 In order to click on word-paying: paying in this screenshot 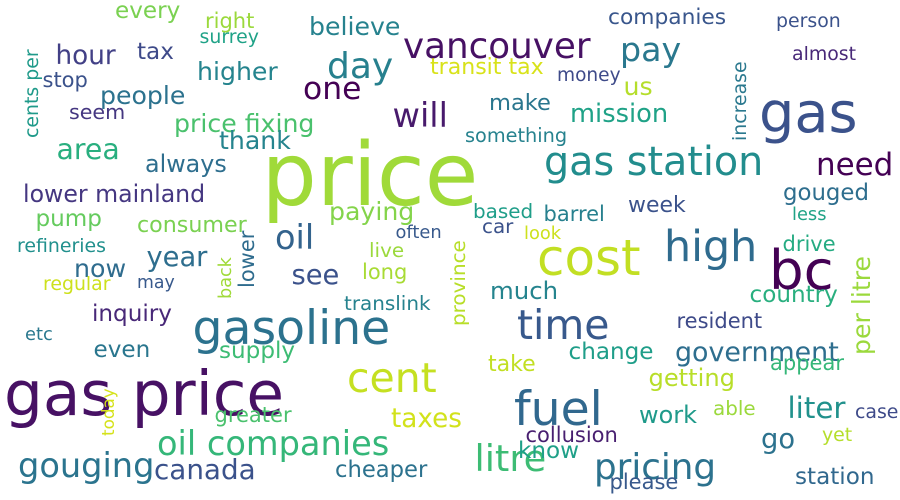, I will do `click(372, 211)`.